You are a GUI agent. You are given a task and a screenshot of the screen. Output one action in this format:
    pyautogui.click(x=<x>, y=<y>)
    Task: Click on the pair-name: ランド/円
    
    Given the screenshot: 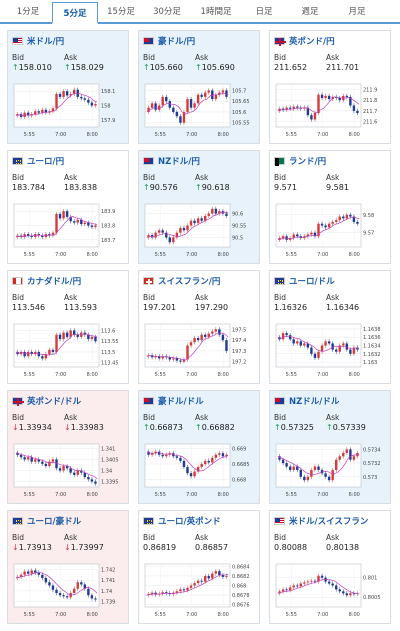 What is the action you would take?
    pyautogui.click(x=308, y=162)
    